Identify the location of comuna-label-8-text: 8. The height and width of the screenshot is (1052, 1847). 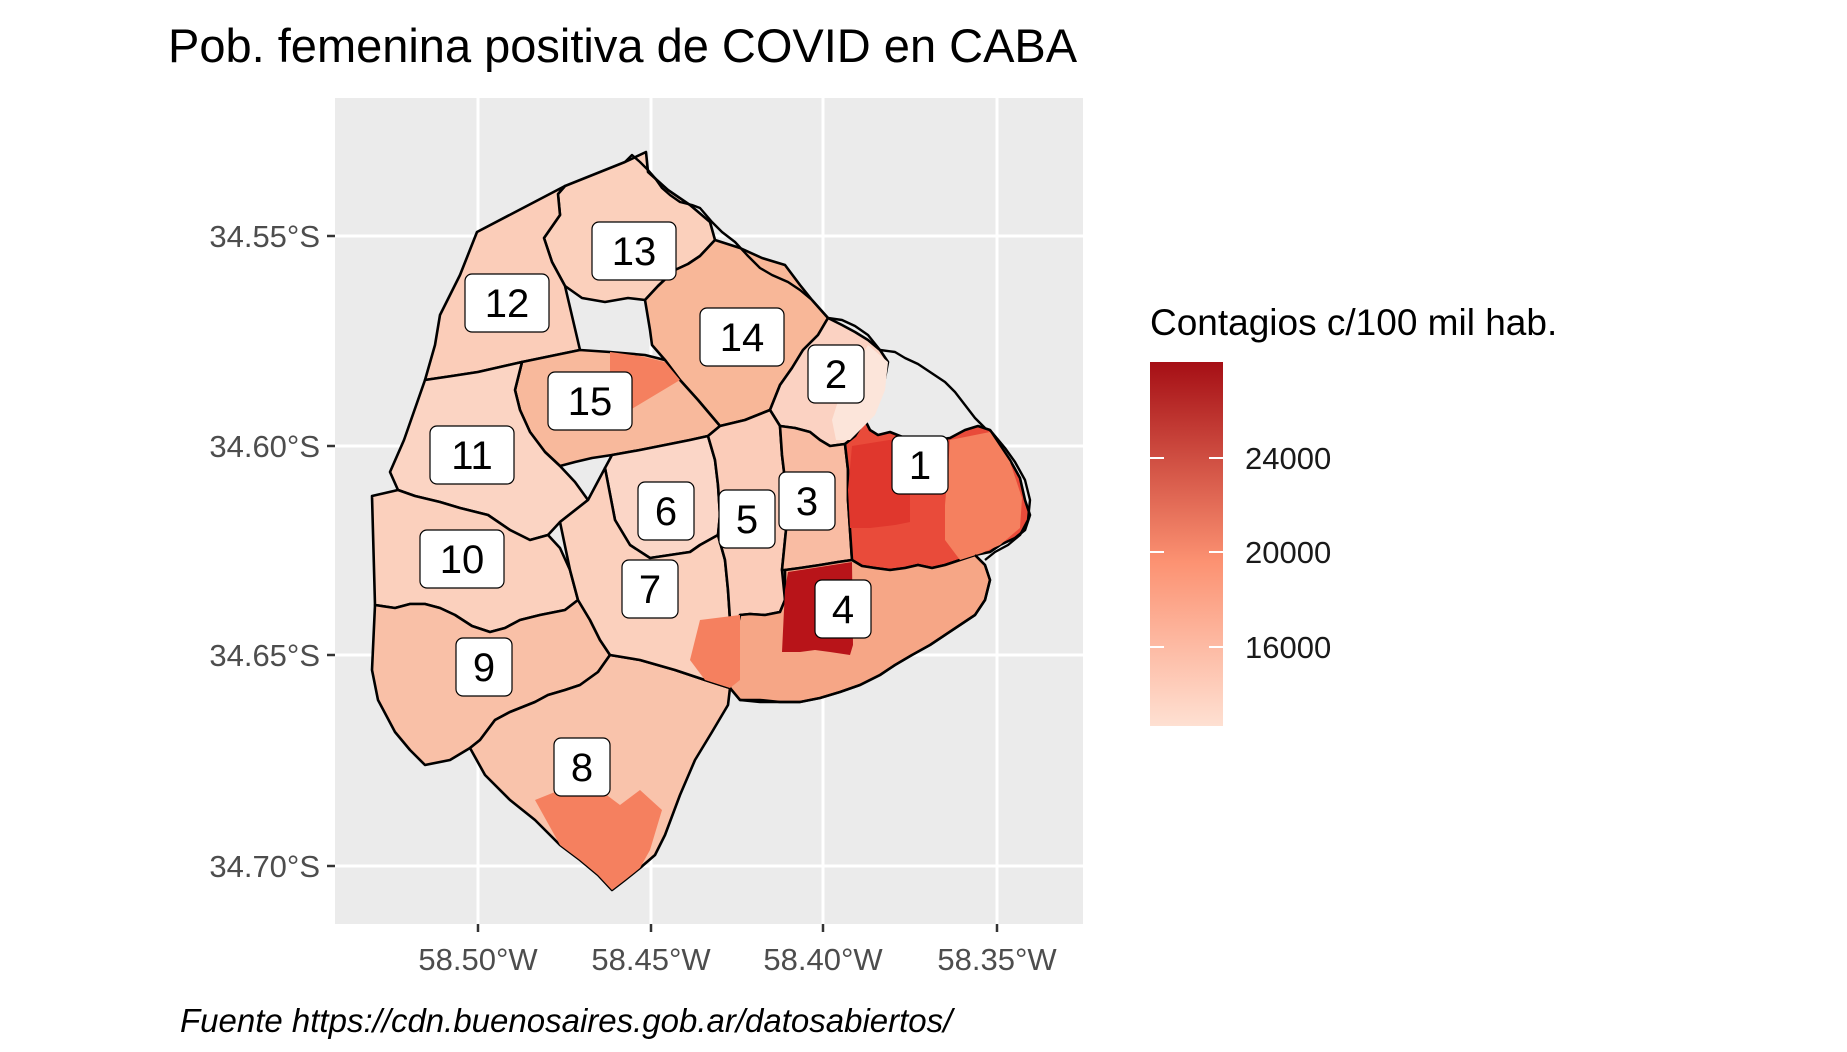
(582, 768).